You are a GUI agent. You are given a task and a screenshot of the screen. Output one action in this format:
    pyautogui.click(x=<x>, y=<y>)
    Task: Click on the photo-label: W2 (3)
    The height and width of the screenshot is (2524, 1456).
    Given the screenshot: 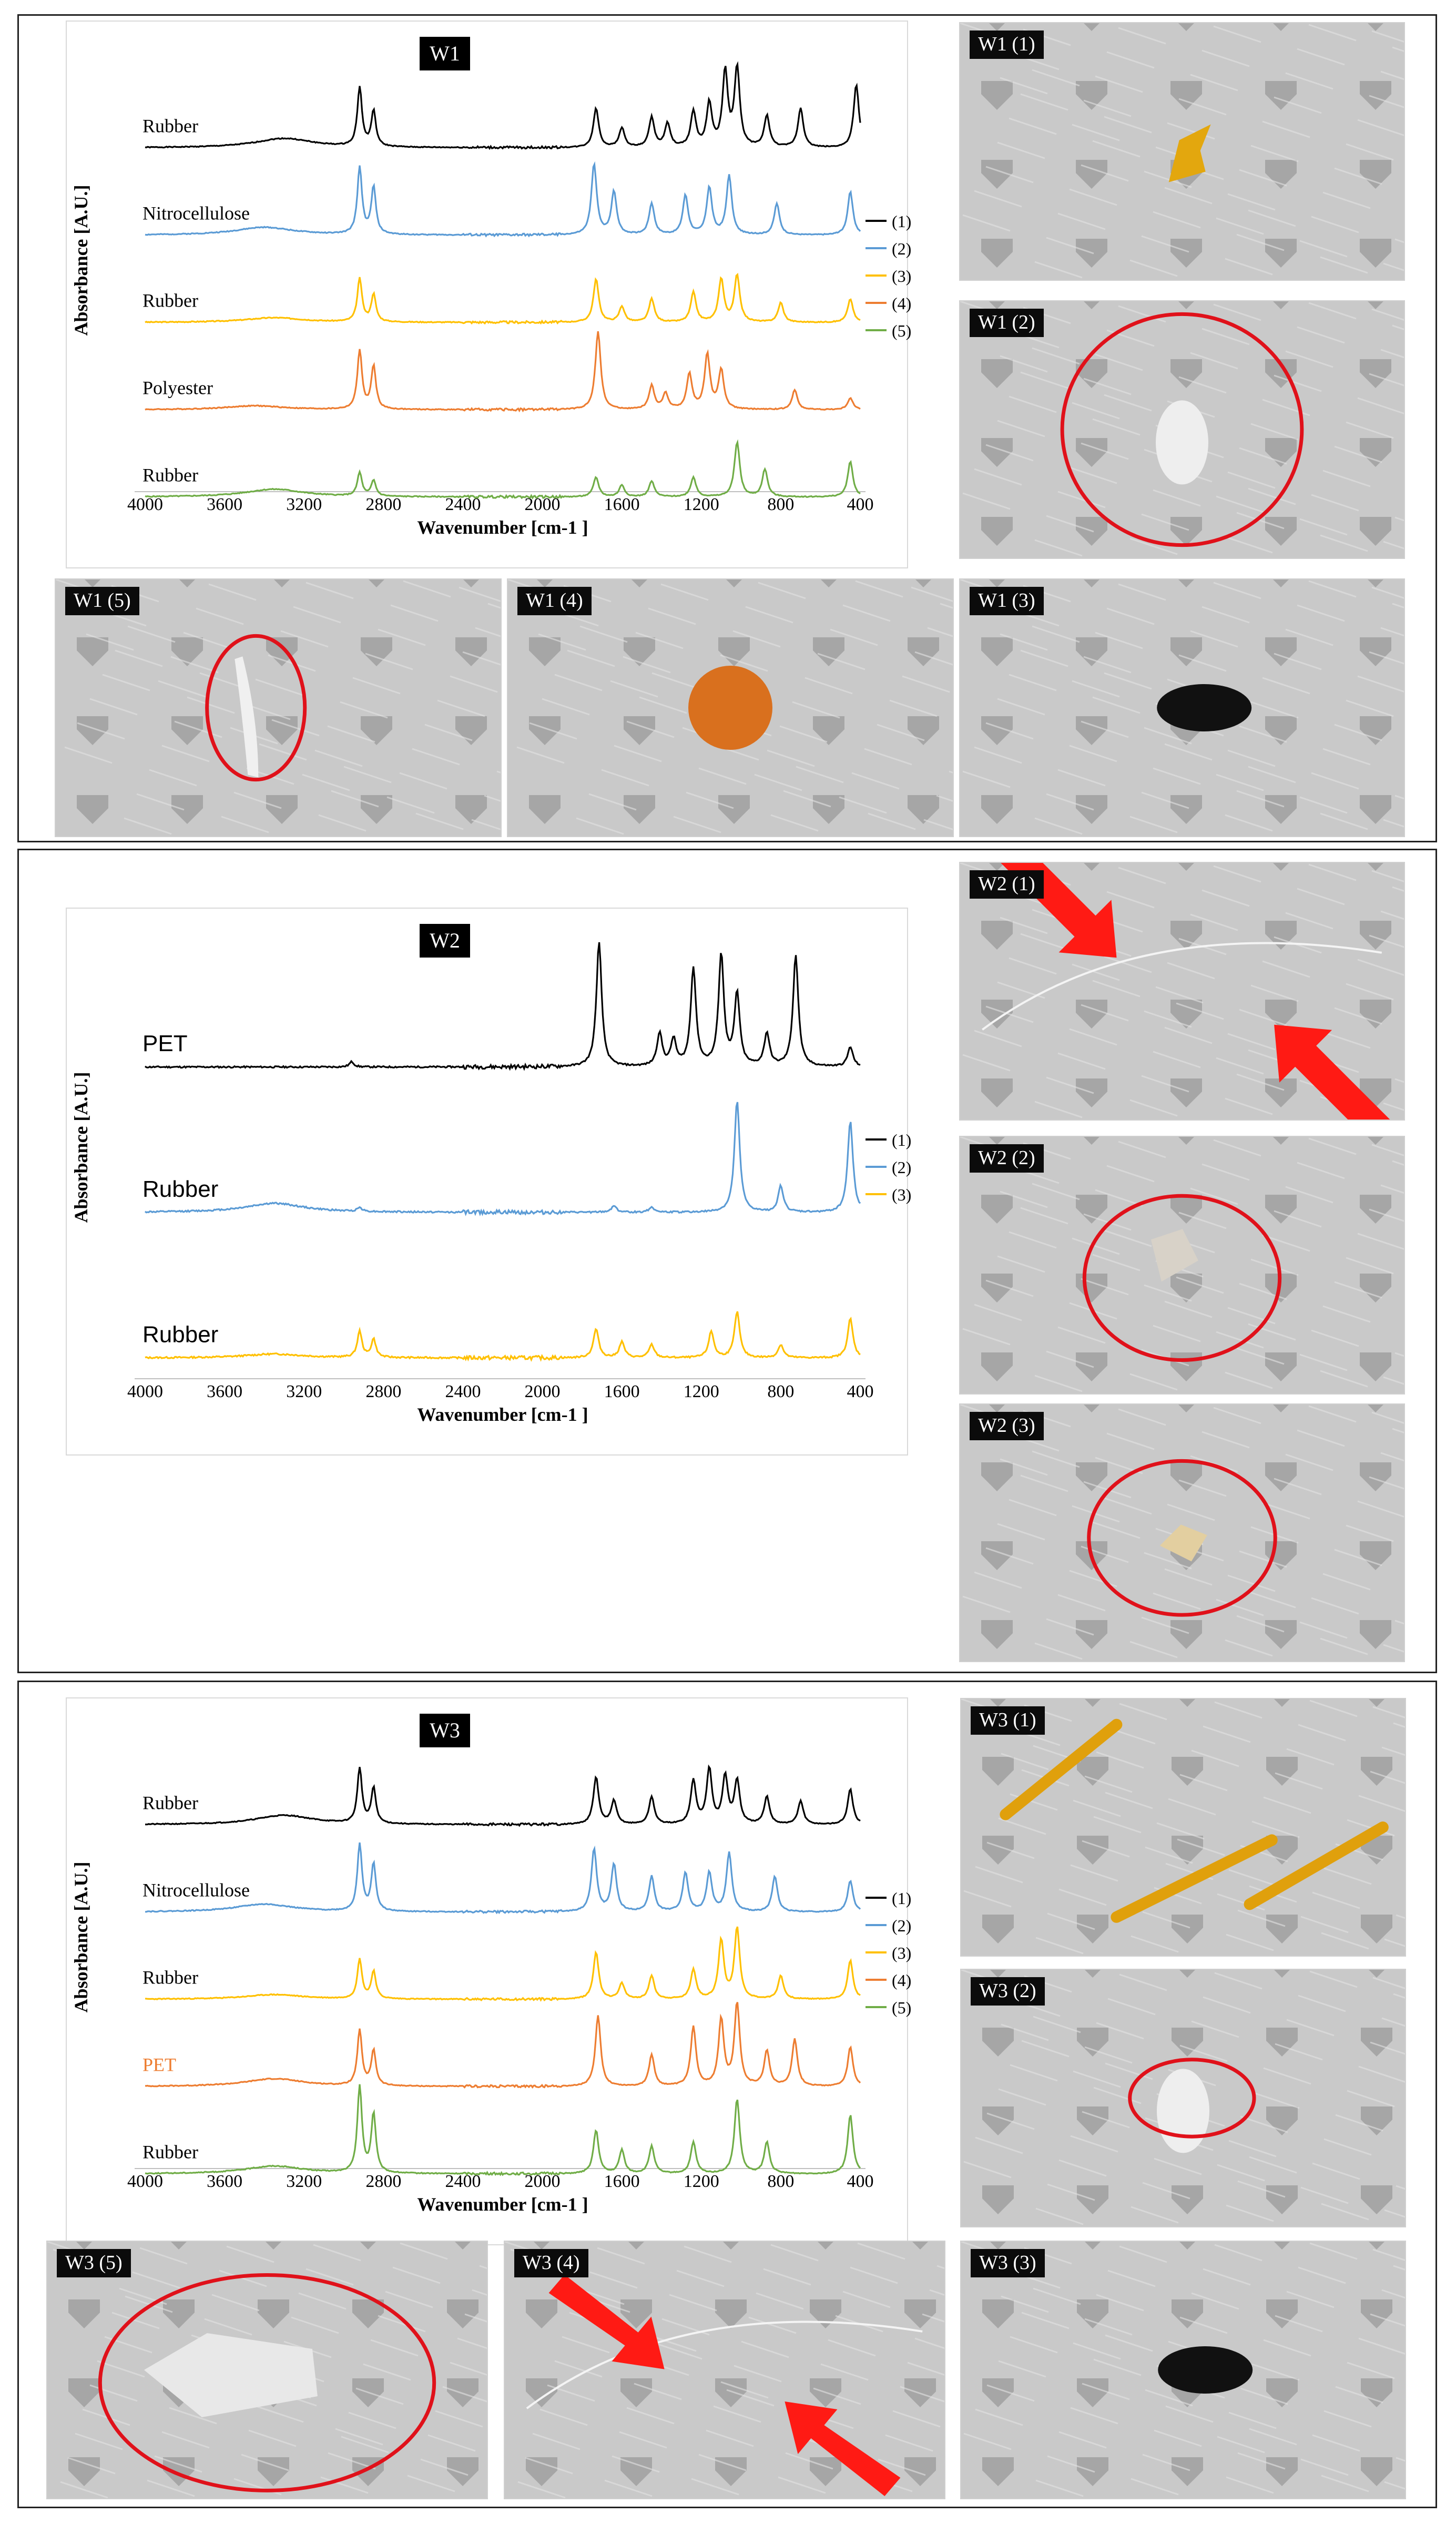 What is the action you would take?
    pyautogui.click(x=1007, y=1426)
    